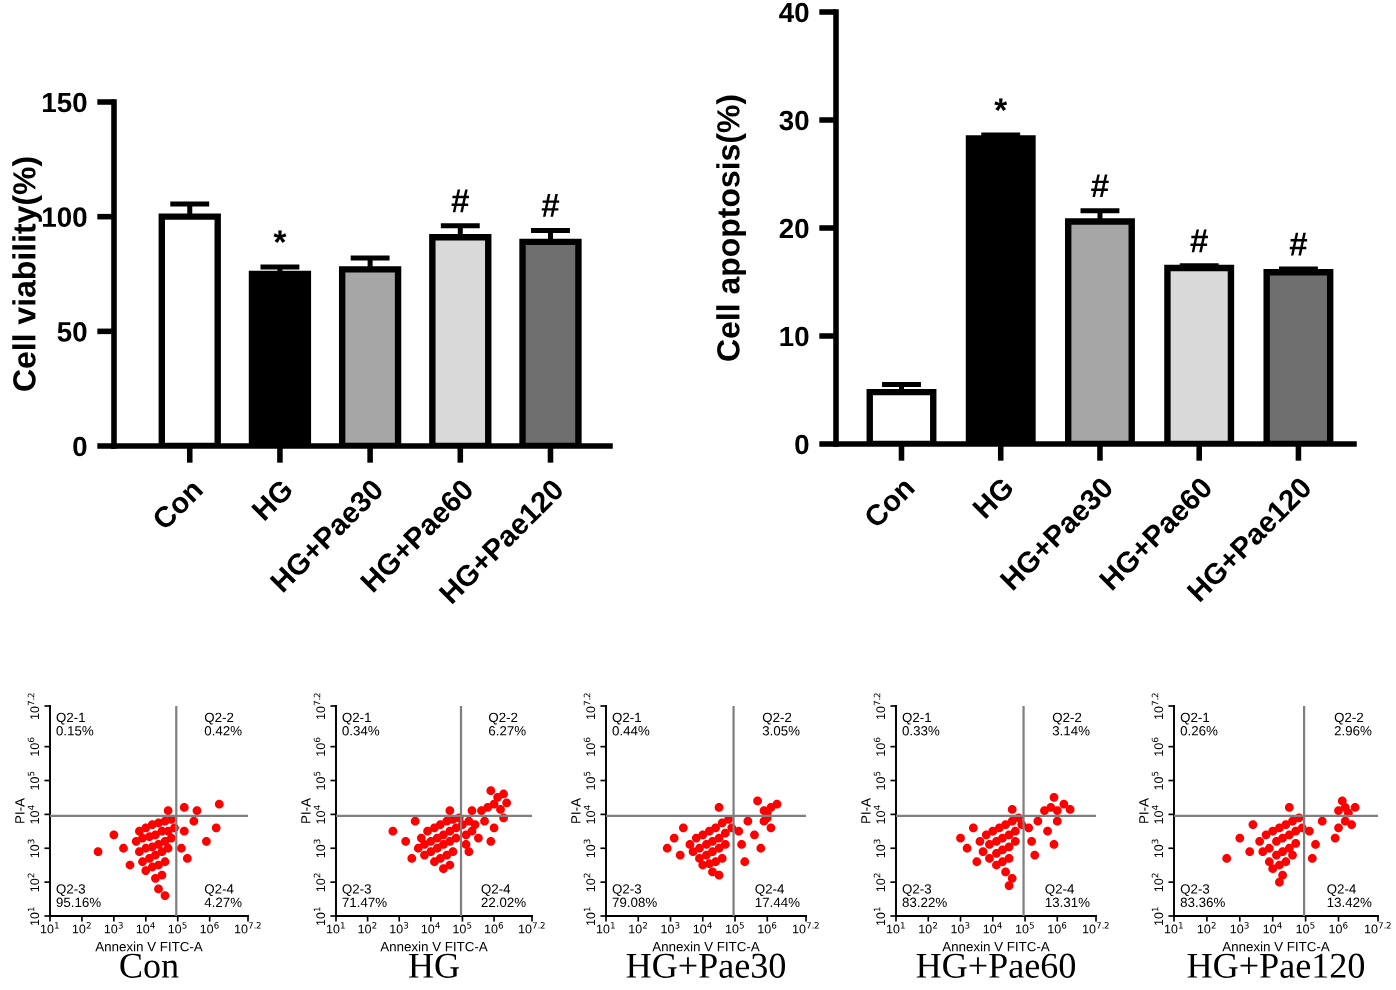  I want to click on y-tick-label: 30, so click(794, 120).